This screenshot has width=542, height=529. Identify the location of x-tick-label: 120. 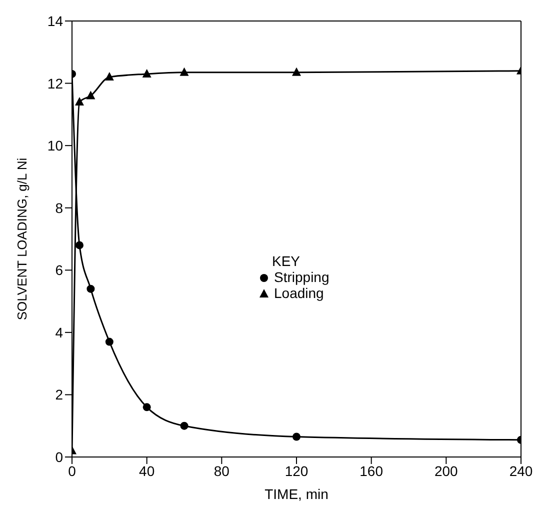
(296, 470).